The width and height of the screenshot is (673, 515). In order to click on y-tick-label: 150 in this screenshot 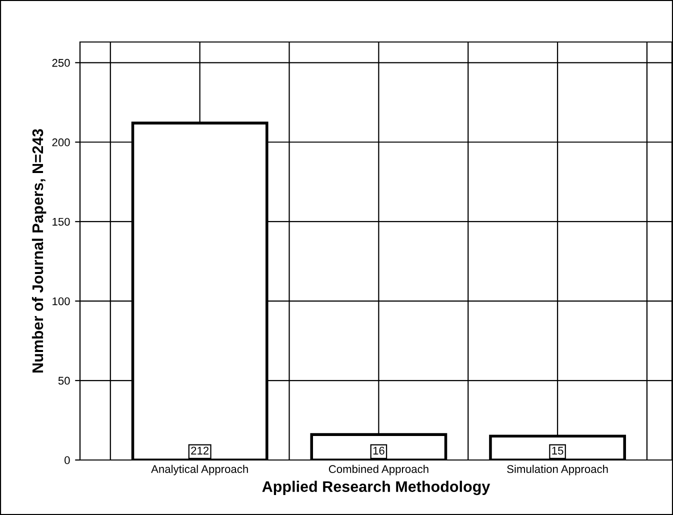, I will do `click(61, 222)`.